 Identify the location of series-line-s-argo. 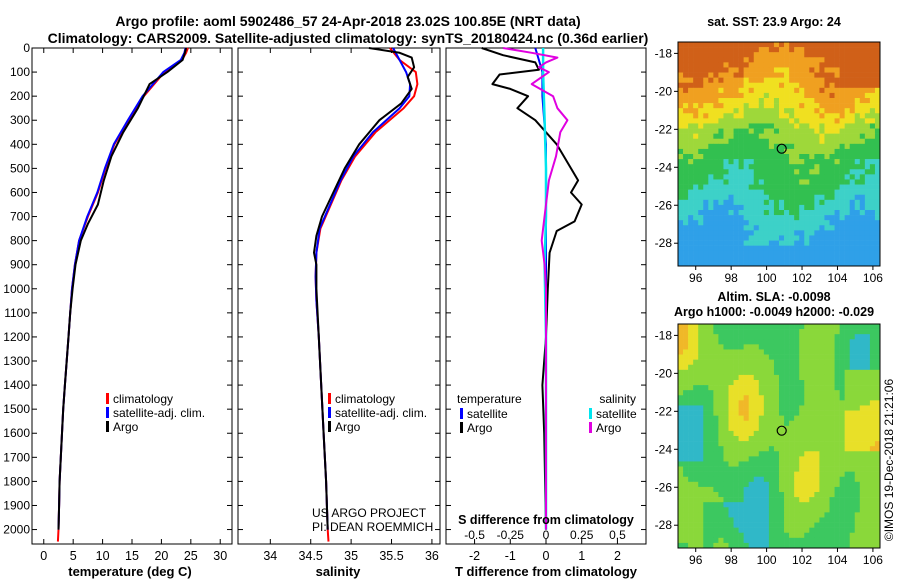
(535, 288).